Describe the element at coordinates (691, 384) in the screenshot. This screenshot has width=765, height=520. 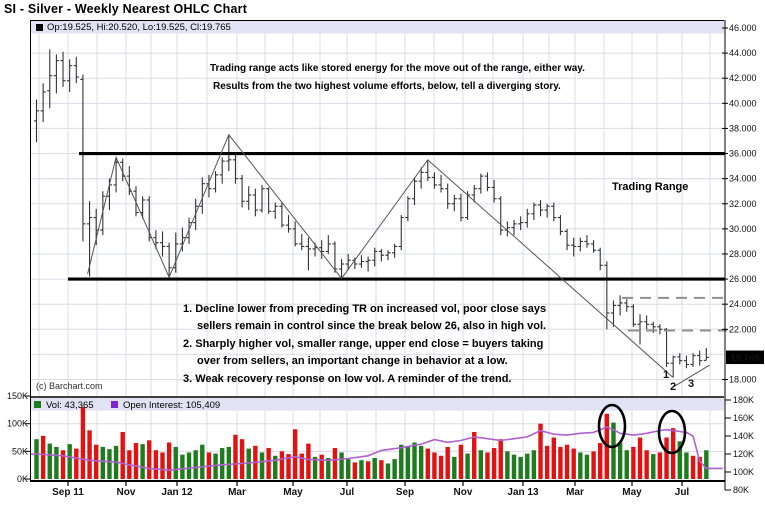
I see `point-label: 3` at that location.